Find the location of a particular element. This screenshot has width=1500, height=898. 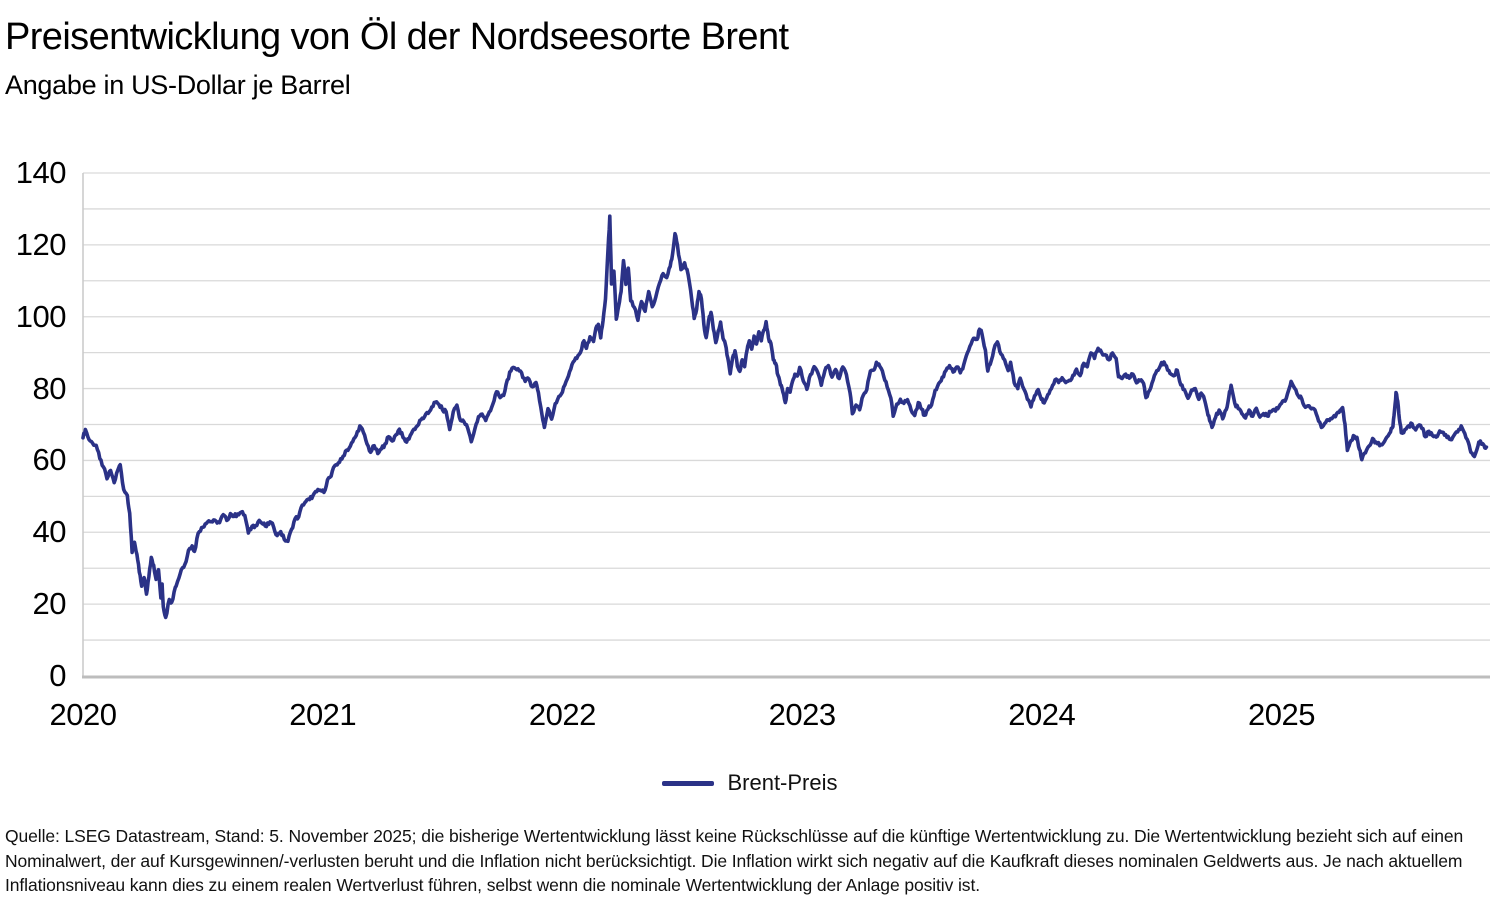

y-tick-label: 140 is located at coordinates (41, 172).